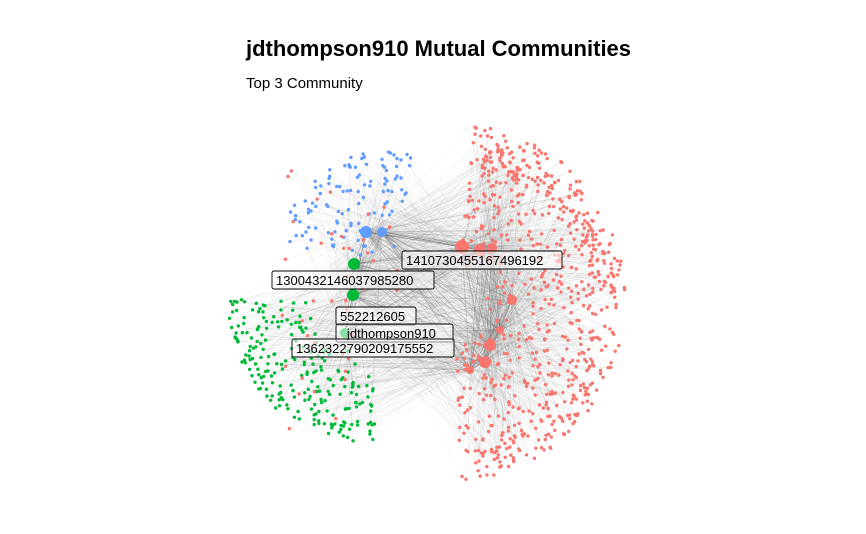 The width and height of the screenshot is (866, 534). I want to click on hub-node, so click(382, 232).